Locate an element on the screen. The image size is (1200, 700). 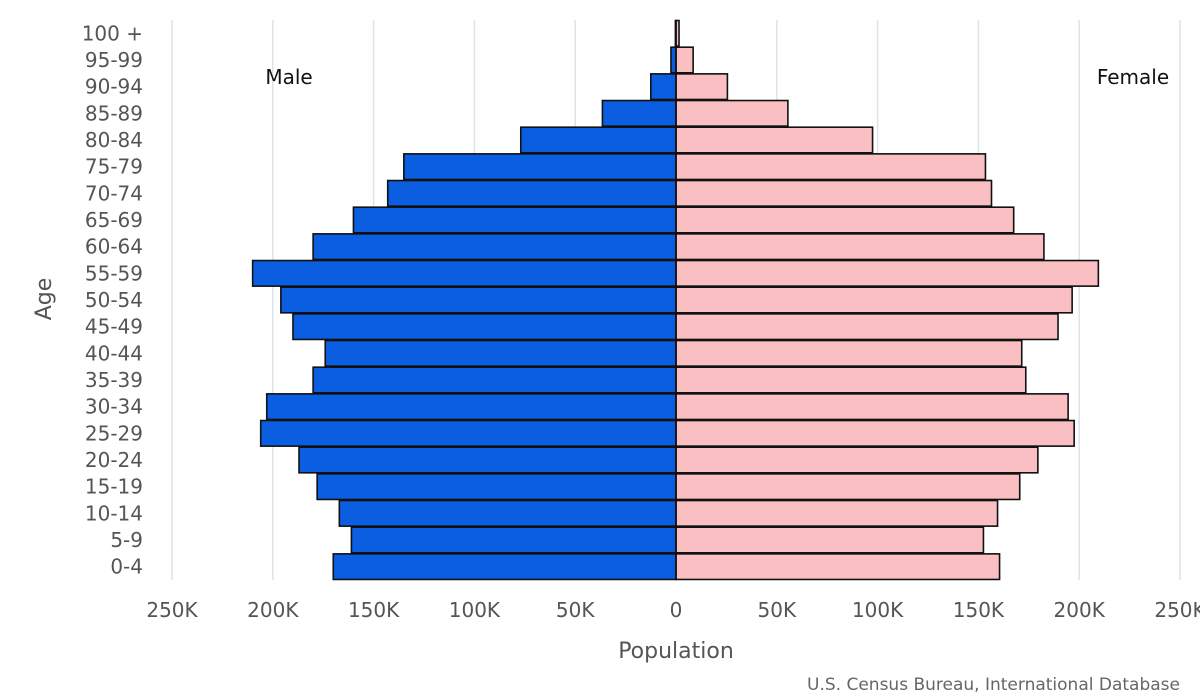
x-axis-tick-labels: 250K 200K 150K 100K 50K 0 50K 100K 150K 200K 250K is located at coordinates (673, 610).